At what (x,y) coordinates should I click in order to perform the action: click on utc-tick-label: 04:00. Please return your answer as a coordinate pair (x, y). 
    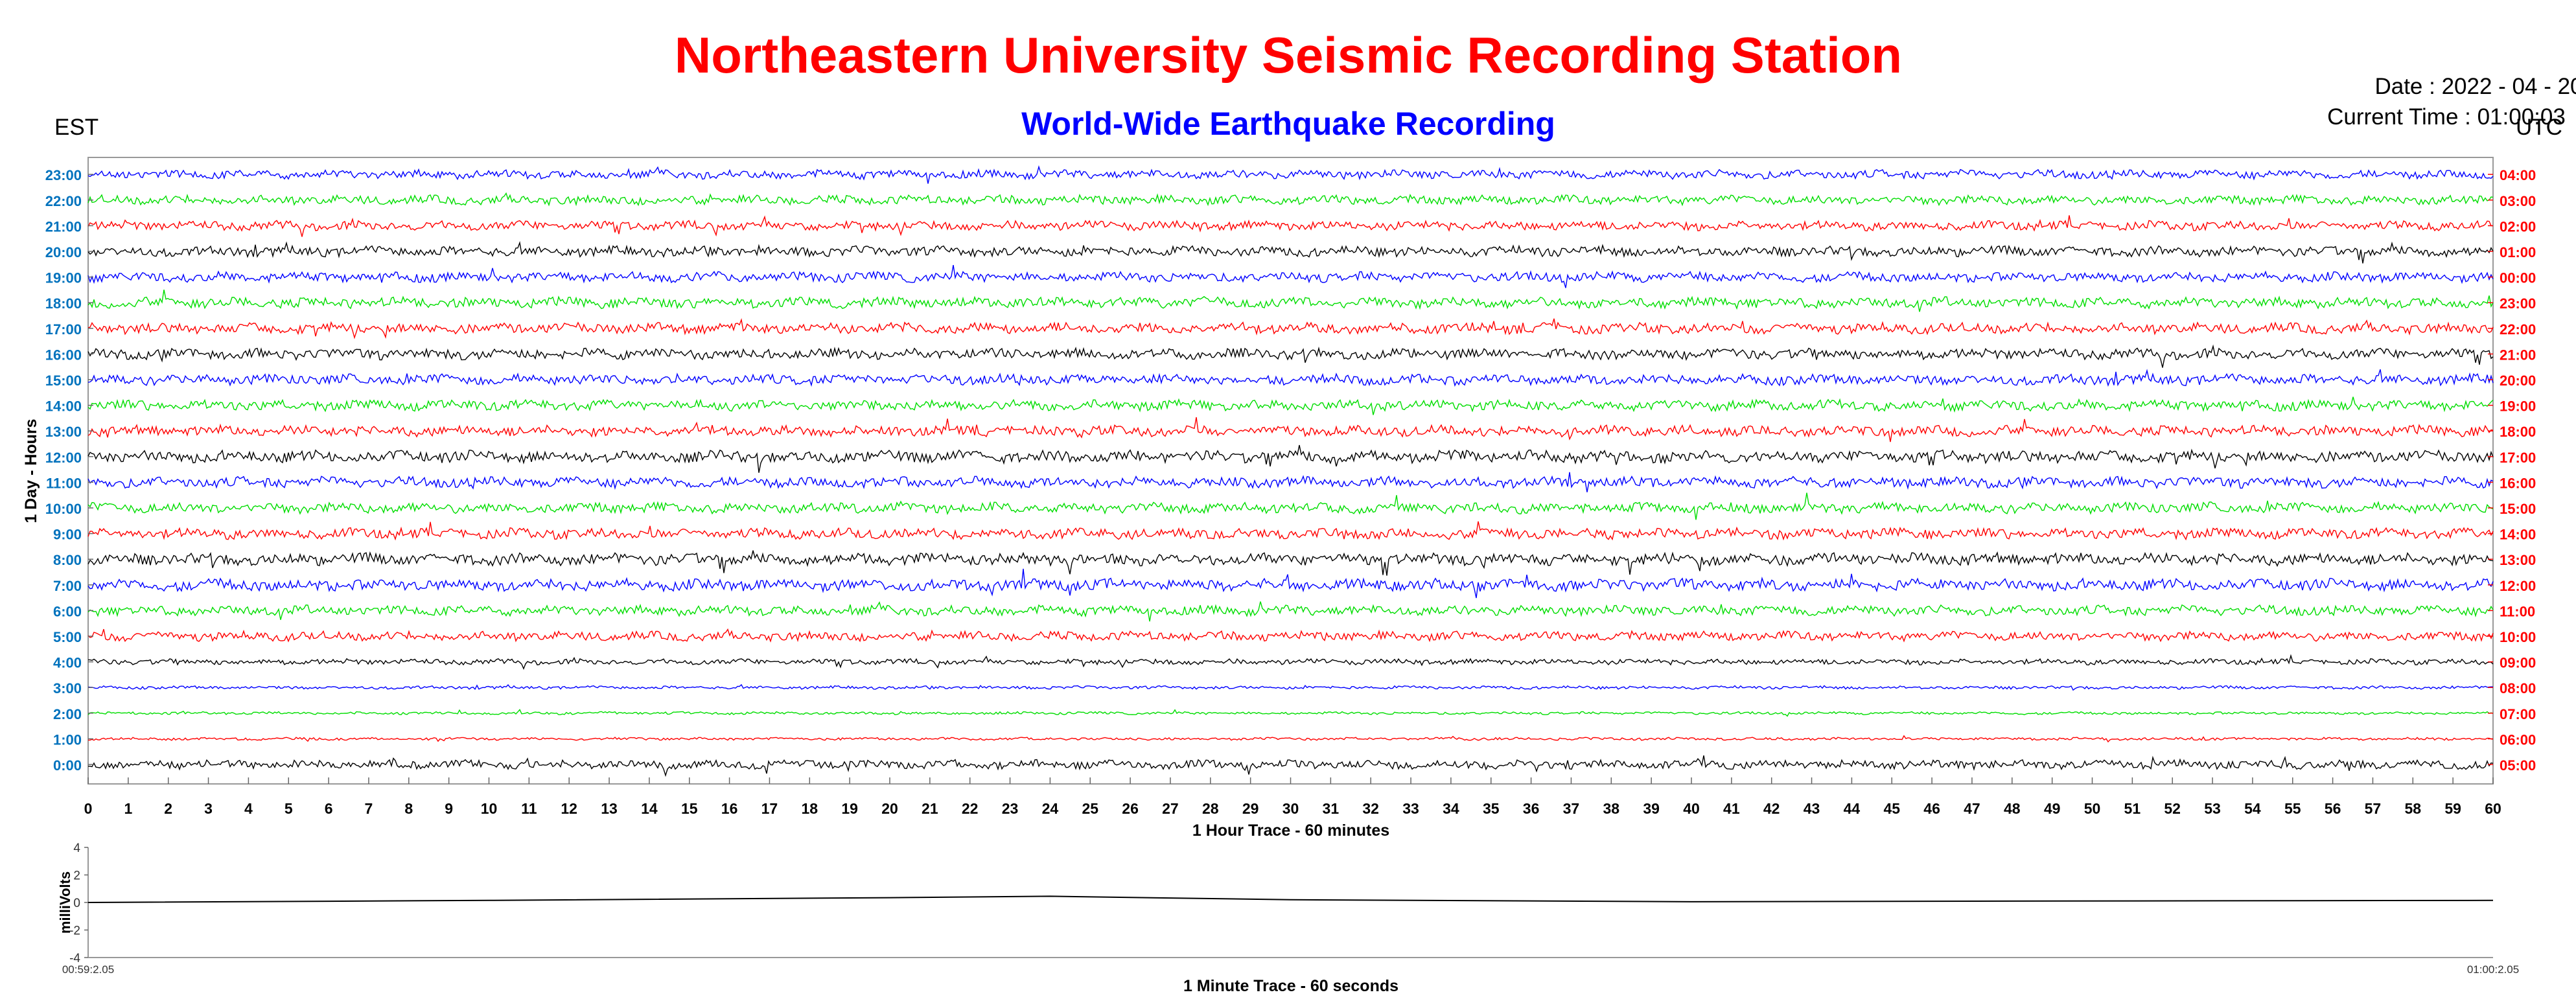
    Looking at the image, I should click on (2518, 175).